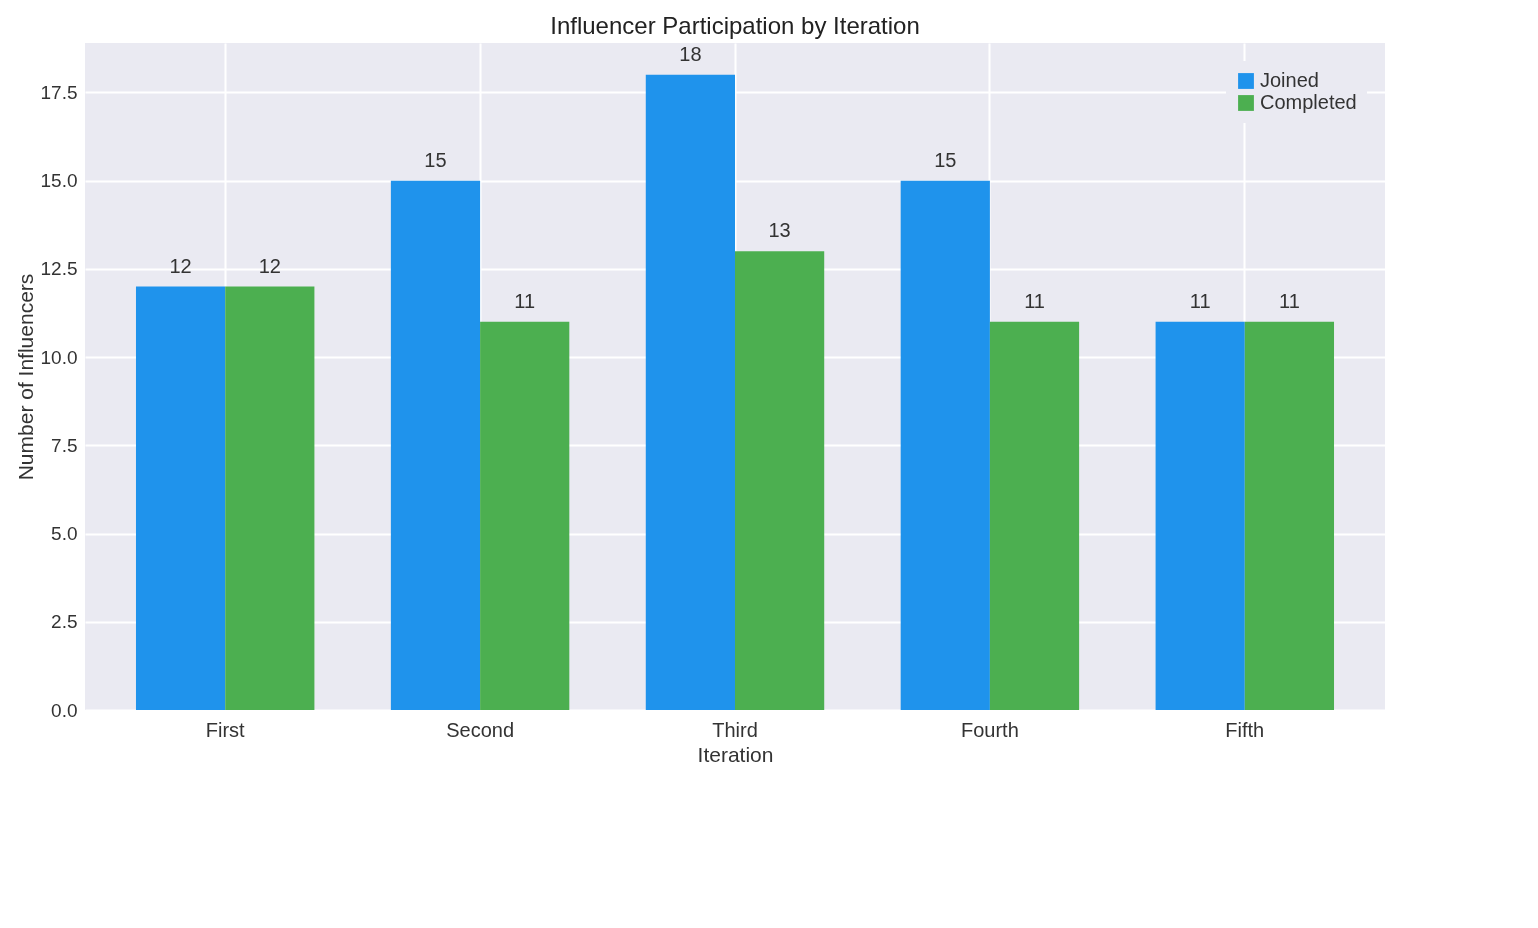 Image resolution: width=1538 pixels, height=928 pixels. Describe the element at coordinates (59, 181) in the screenshot. I see `y-tick-label: 15.0` at that location.